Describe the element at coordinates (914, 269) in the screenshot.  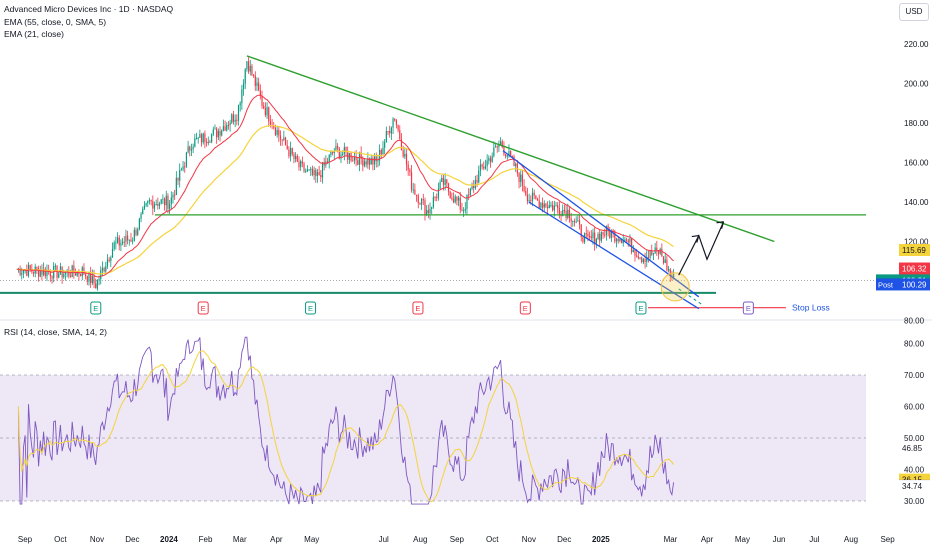
I see `price-badge-value: 106.32` at that location.